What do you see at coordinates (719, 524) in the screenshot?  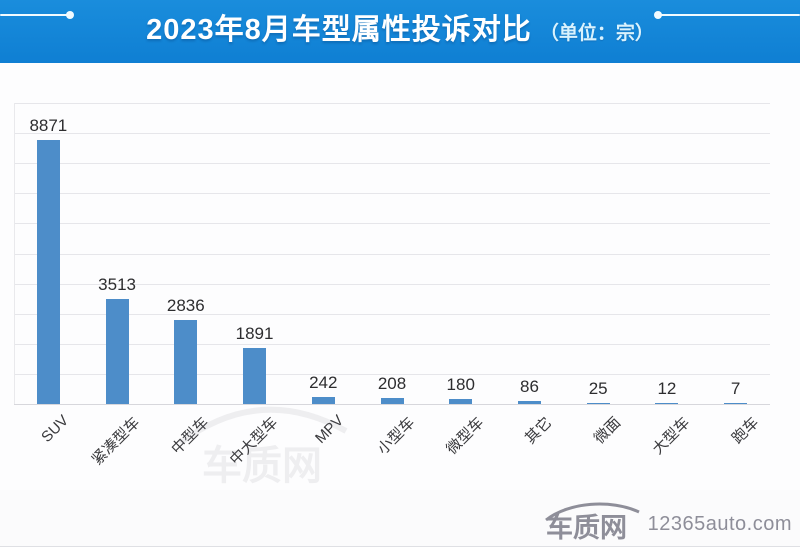 I see `site-url-text: 12365auto.com` at bounding box center [719, 524].